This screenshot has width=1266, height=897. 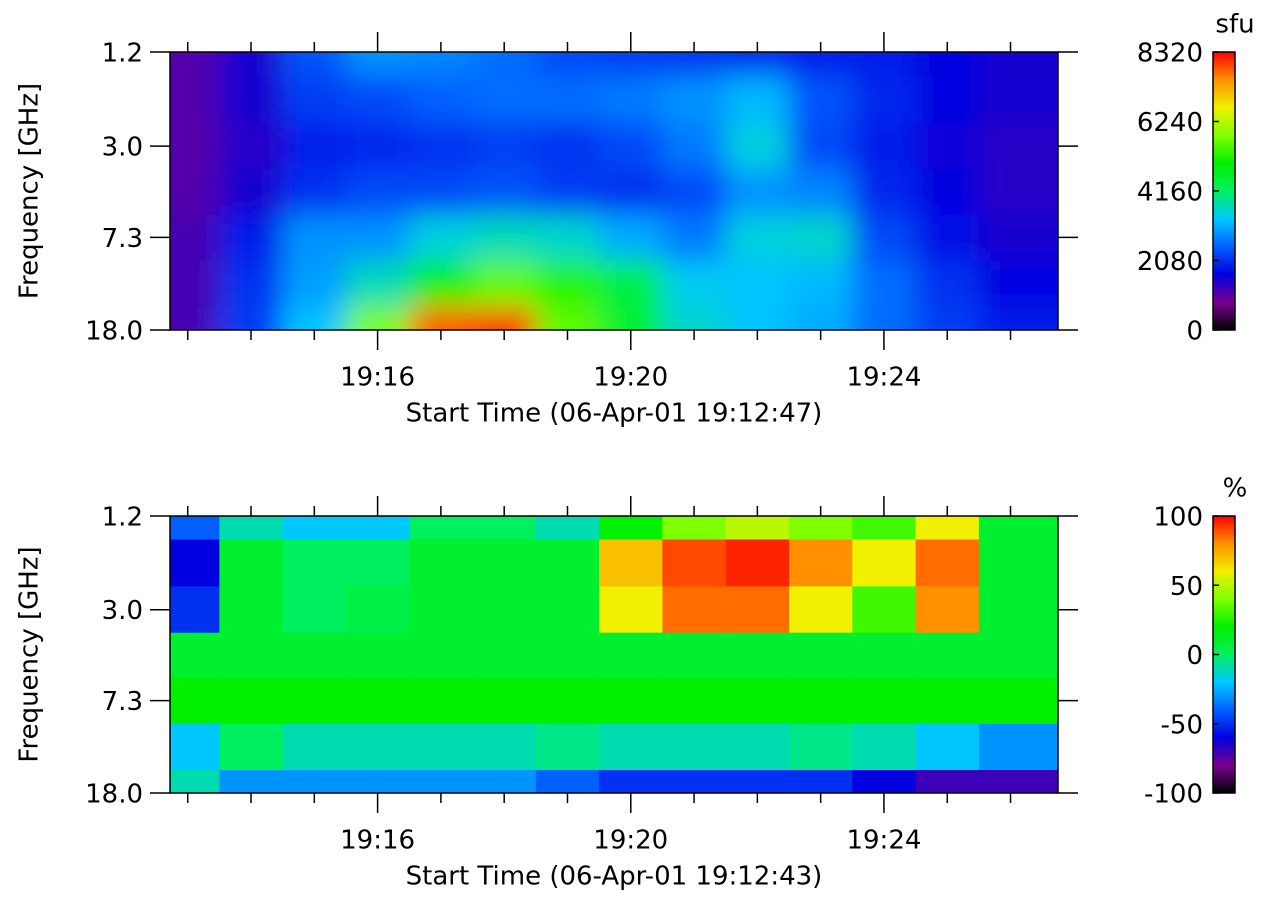 I want to click on colorbar-tick-label: 6240, so click(x=1170, y=123).